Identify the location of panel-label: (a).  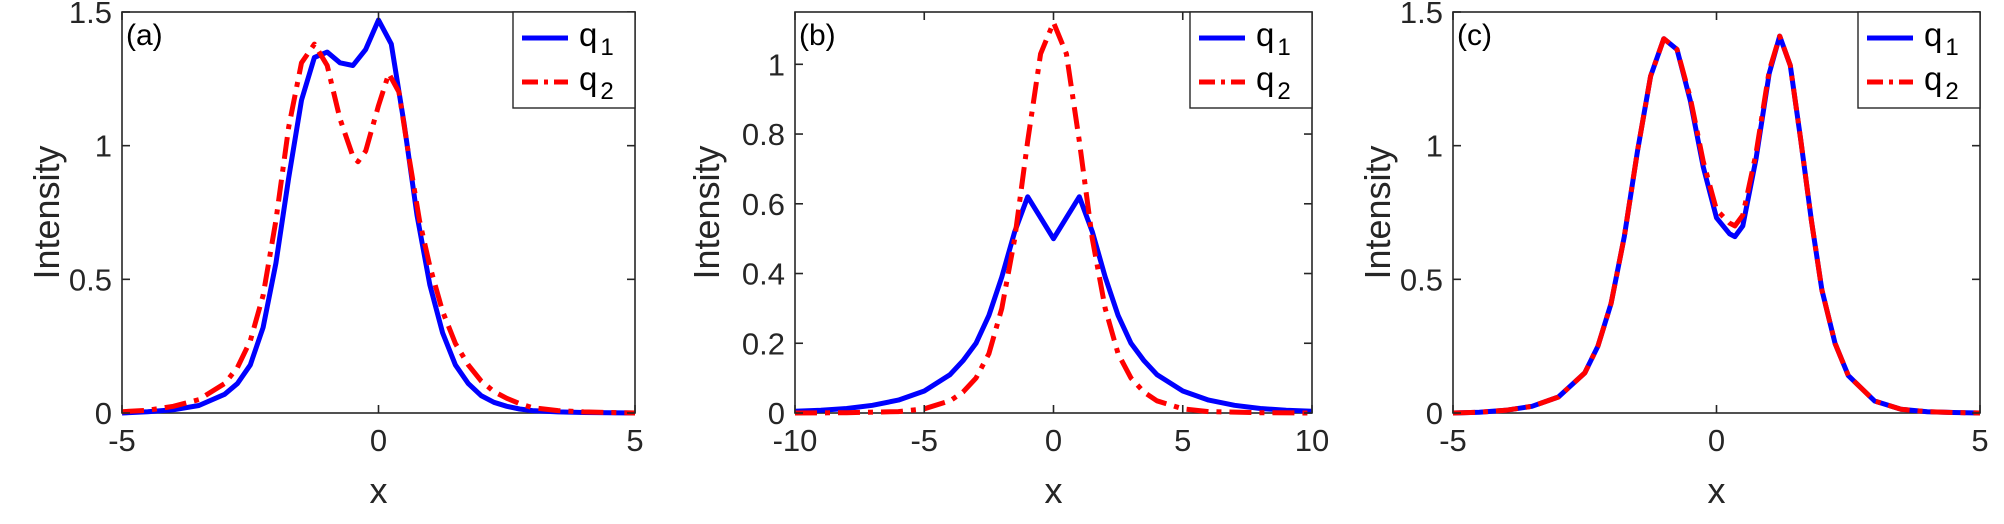
(144, 35).